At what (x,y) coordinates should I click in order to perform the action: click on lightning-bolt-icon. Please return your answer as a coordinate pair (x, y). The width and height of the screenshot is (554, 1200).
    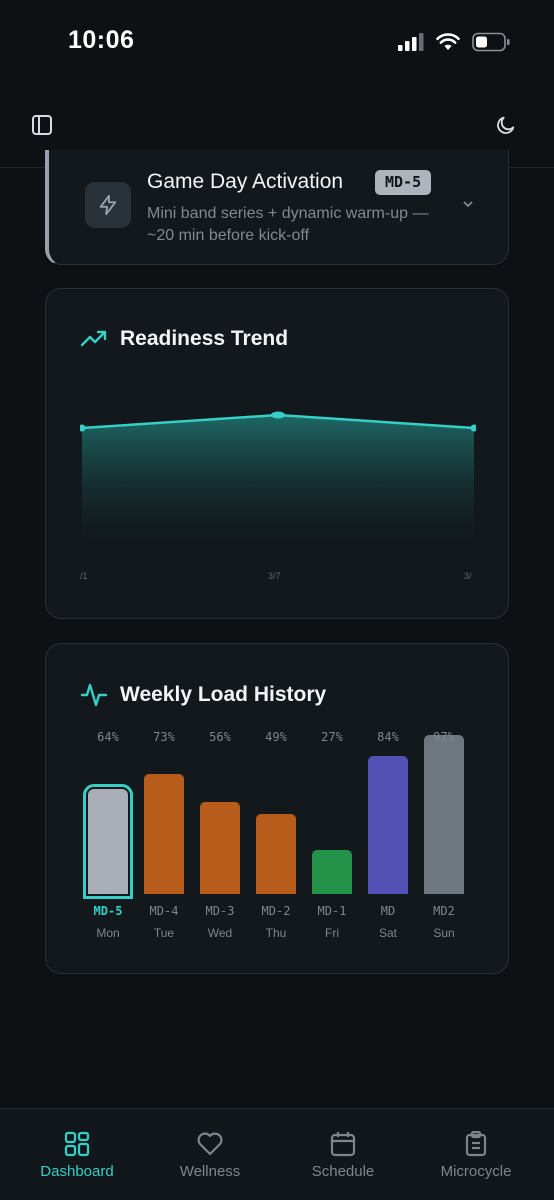
    Looking at the image, I should click on (108, 205).